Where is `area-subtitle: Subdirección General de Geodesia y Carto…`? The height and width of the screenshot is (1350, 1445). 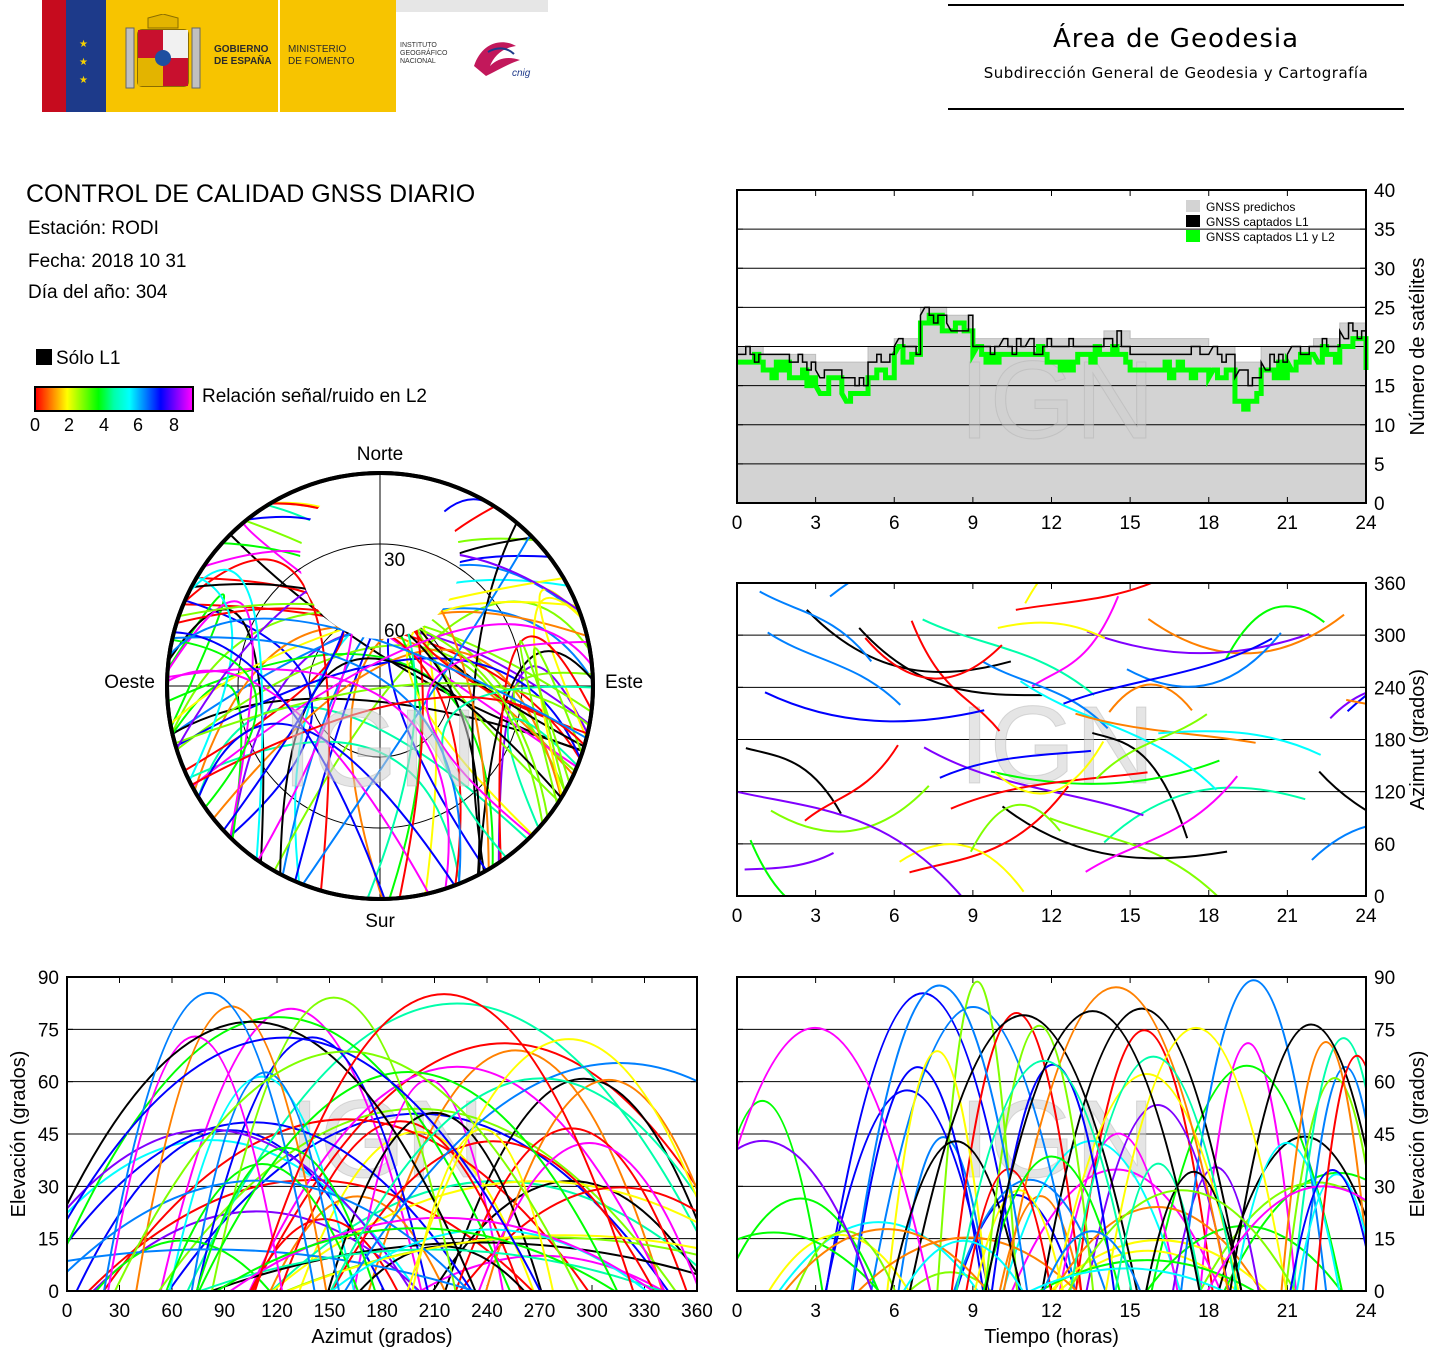
area-subtitle: Subdirección General de Geodesia y Carto… is located at coordinates (1176, 73).